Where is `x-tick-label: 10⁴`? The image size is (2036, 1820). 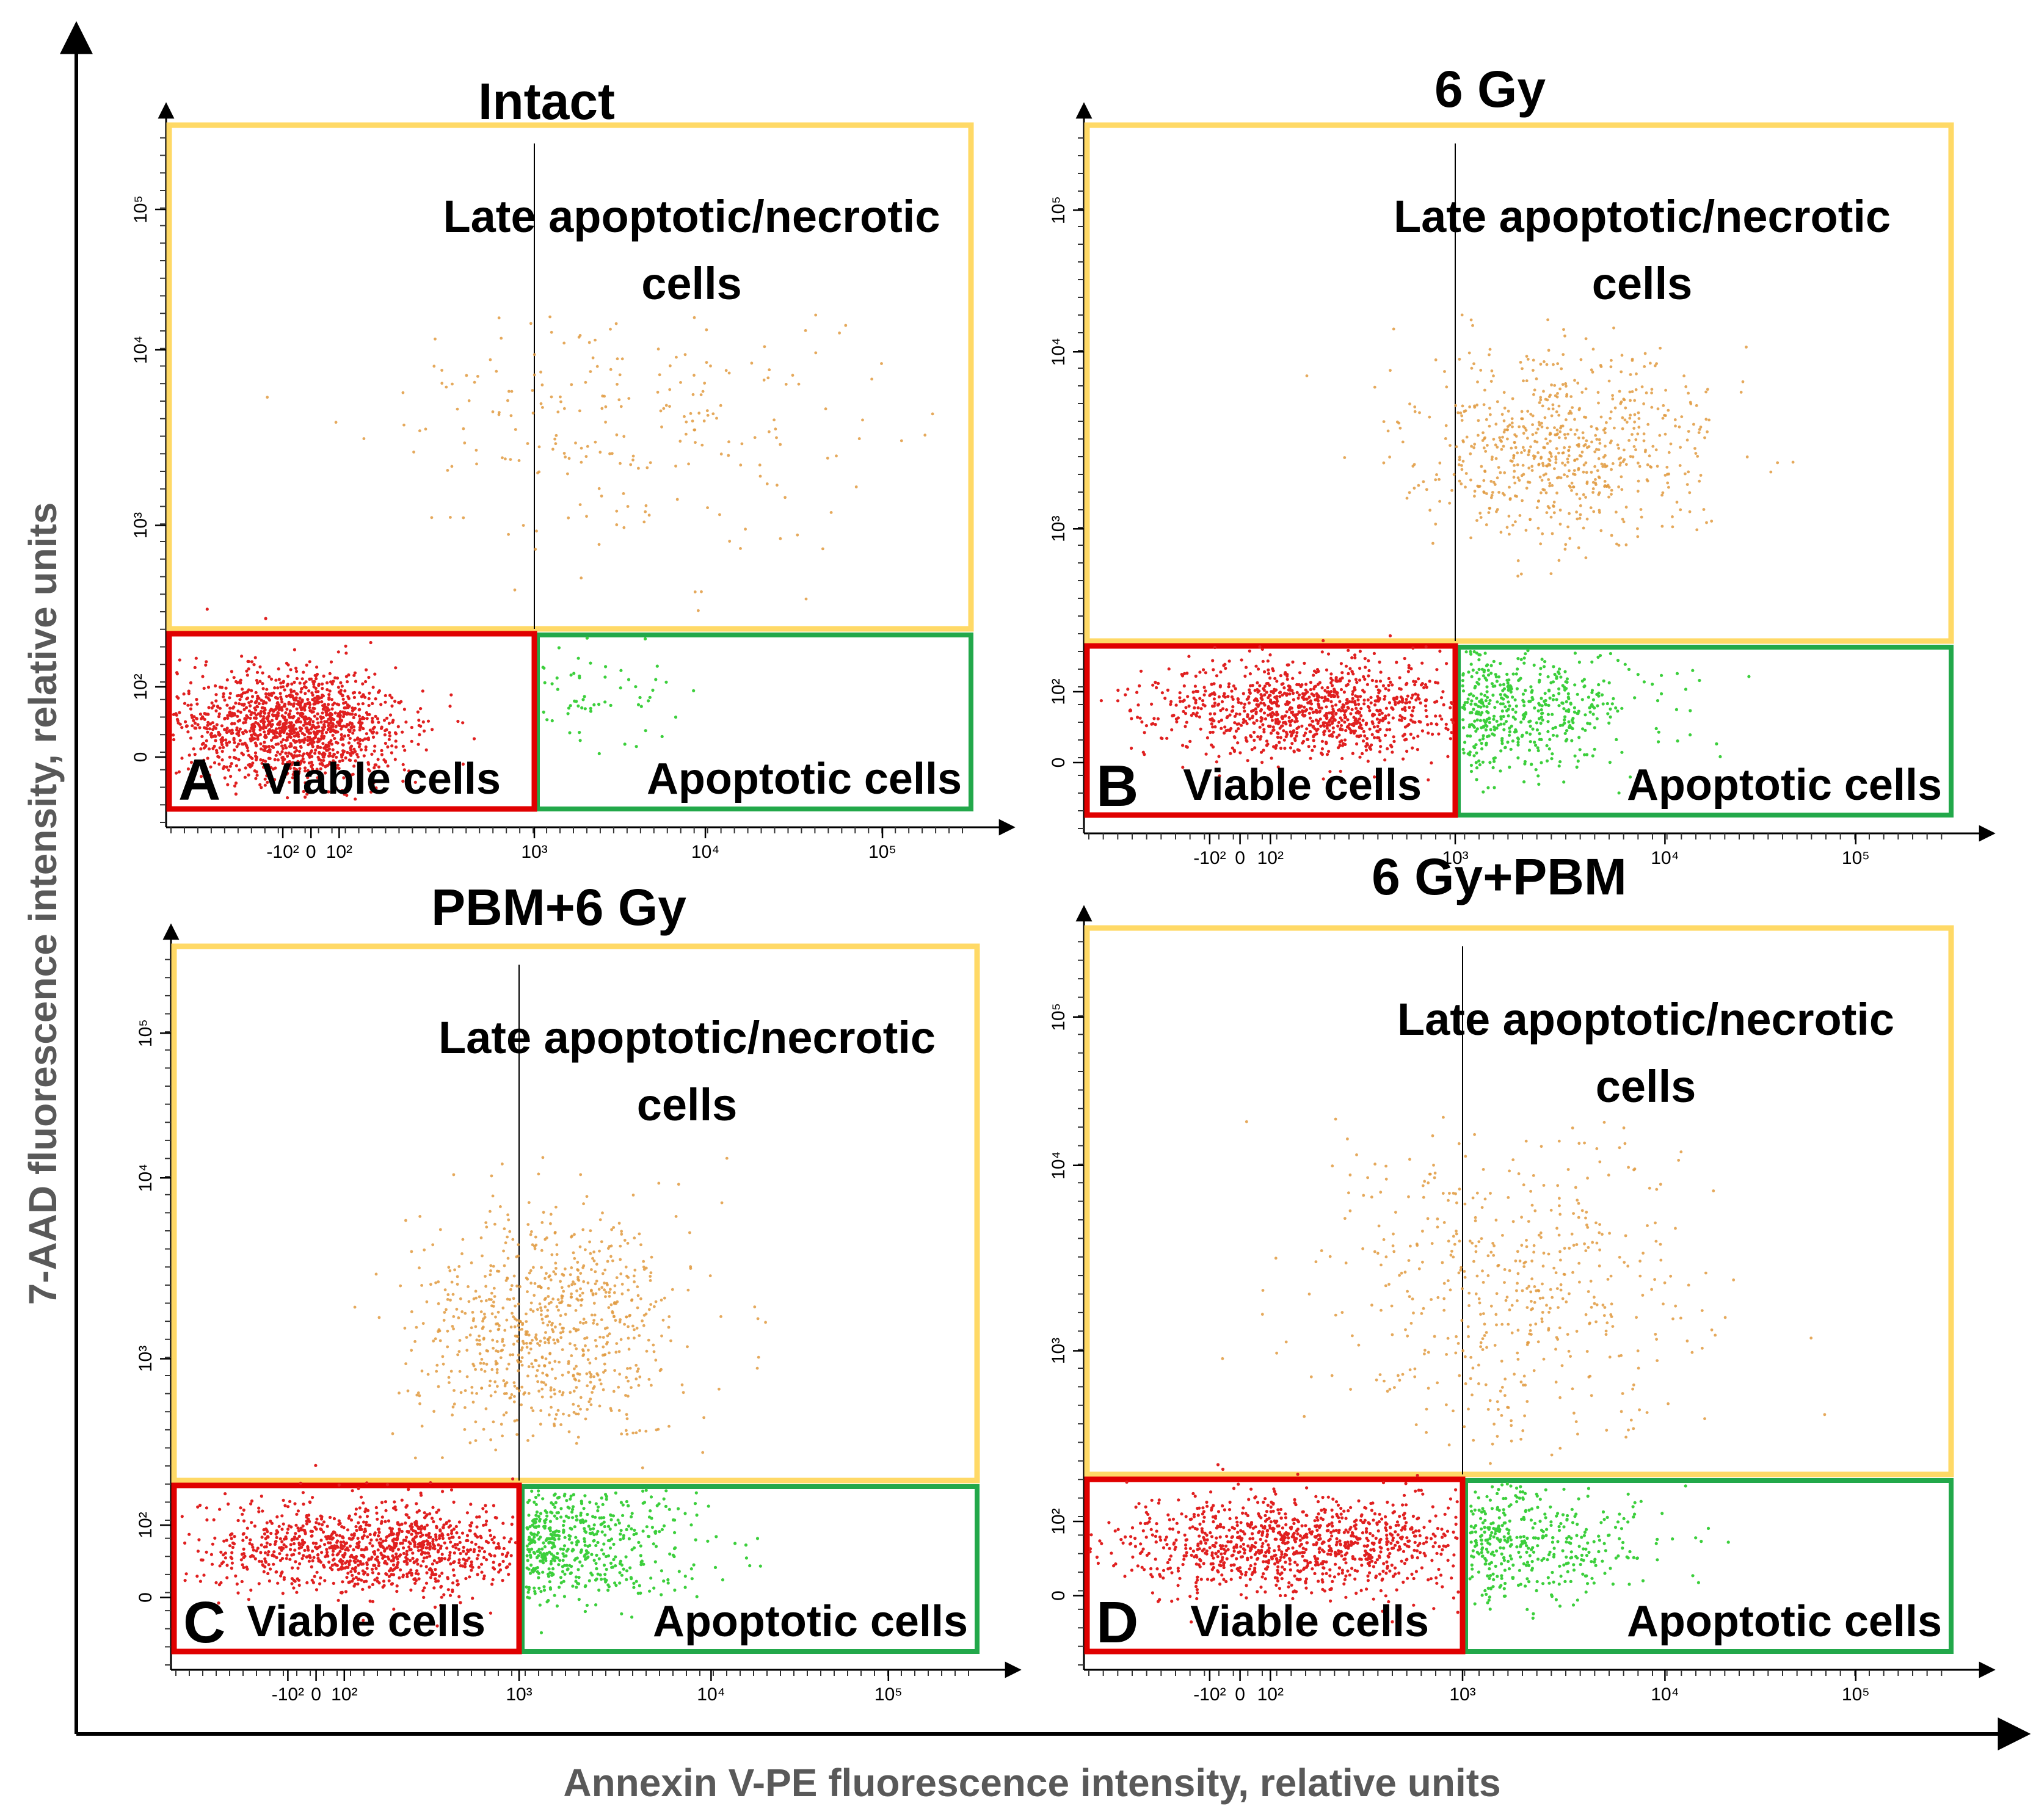
x-tick-label: 10⁴ is located at coordinates (705, 852).